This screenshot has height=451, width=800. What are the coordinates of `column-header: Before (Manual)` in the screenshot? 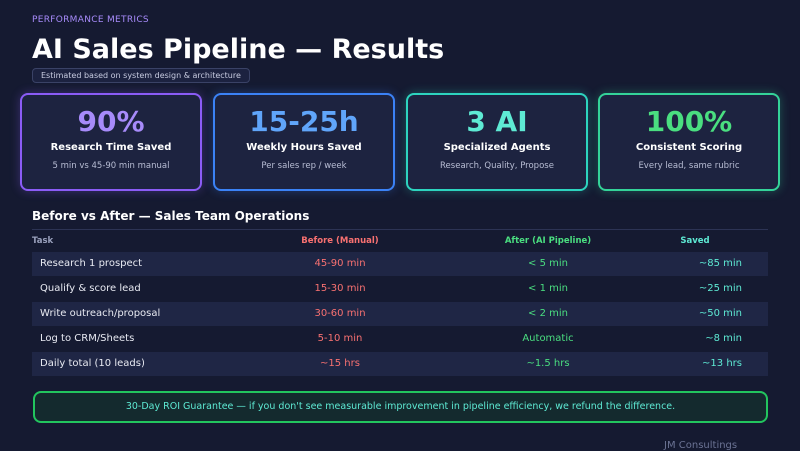 It's located at (340, 241).